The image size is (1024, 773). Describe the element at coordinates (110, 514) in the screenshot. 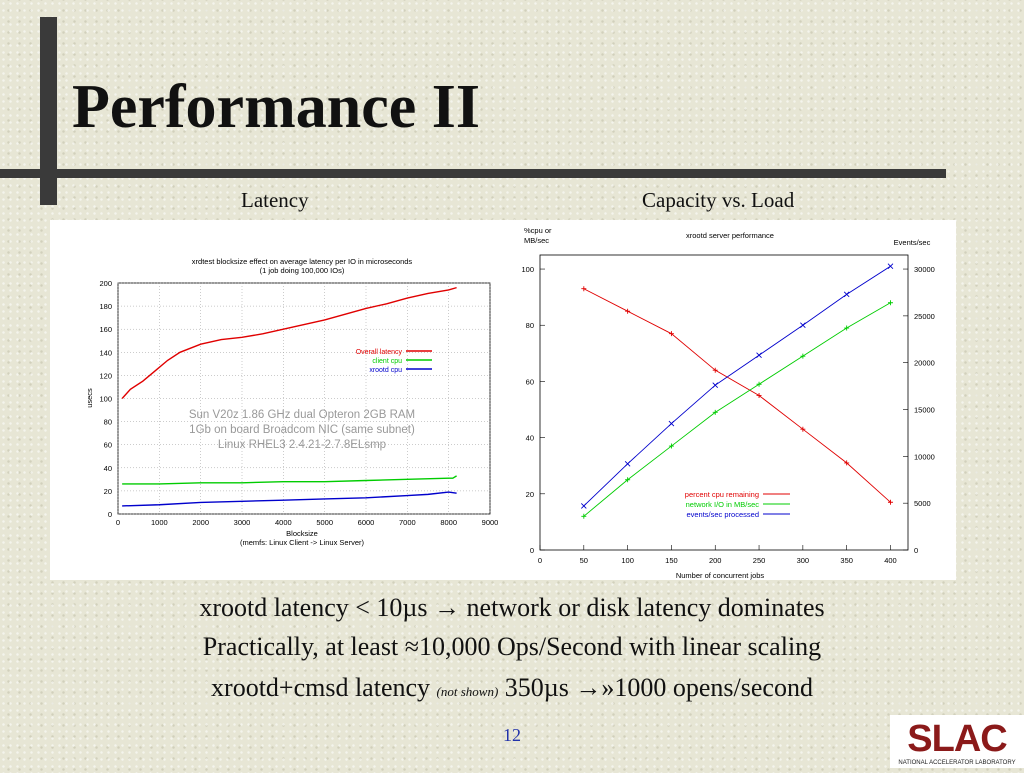

I see `y-tick-label: 0` at that location.